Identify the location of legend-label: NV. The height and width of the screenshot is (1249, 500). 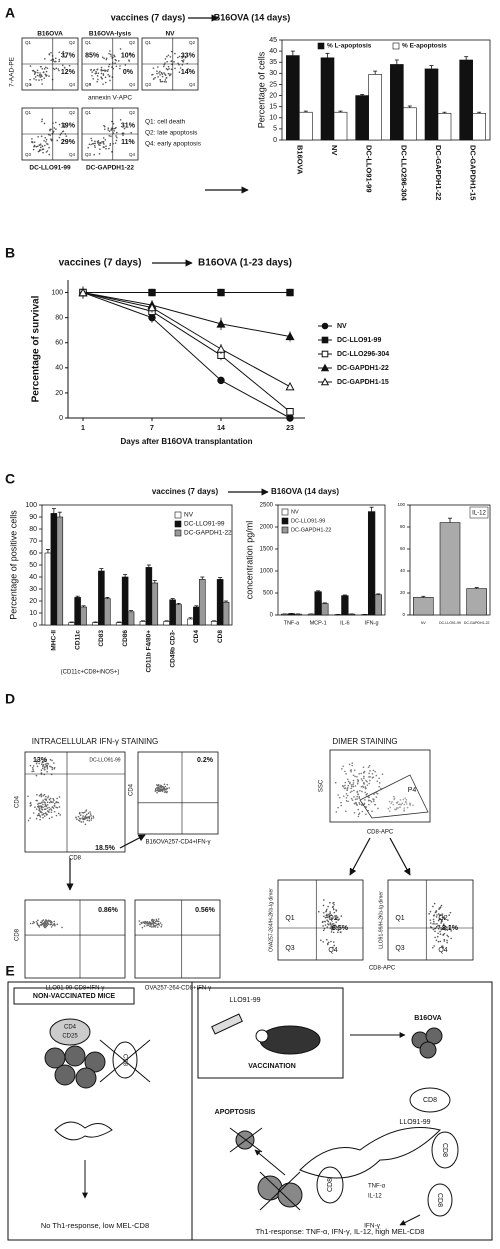
(295, 512).